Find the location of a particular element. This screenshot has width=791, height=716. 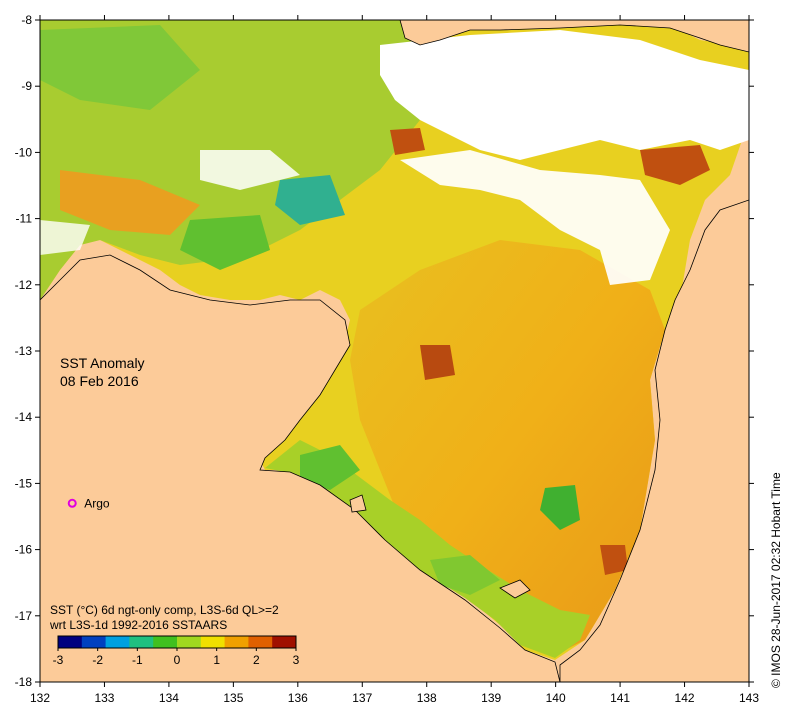

colorbar-tick-label: 2 is located at coordinates (256, 660).